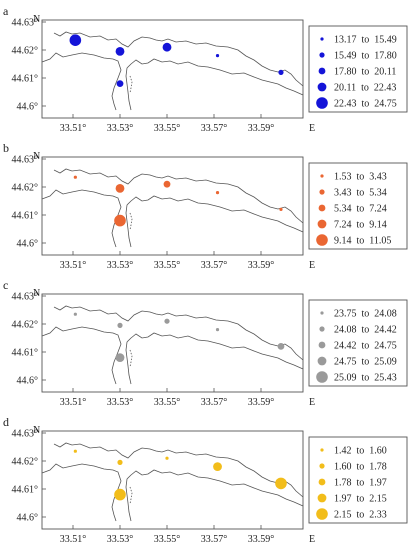  I want to click on legend-entry: 1.60 to 1.78, so click(360, 467).